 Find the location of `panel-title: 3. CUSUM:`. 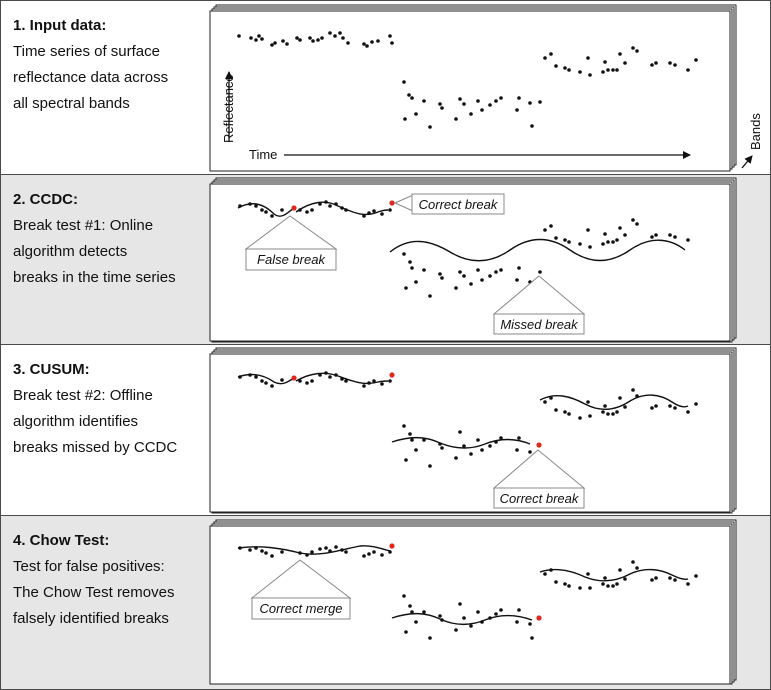

panel-title: 3. CUSUM: is located at coordinates (51, 369).